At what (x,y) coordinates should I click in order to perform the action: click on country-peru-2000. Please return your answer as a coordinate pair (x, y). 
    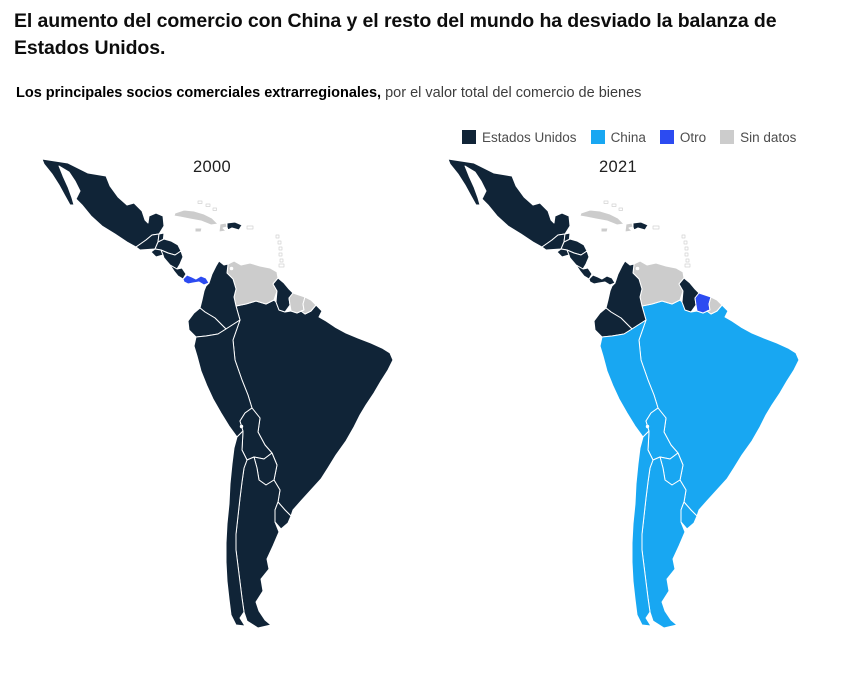
    Looking at the image, I should click on (223, 378).